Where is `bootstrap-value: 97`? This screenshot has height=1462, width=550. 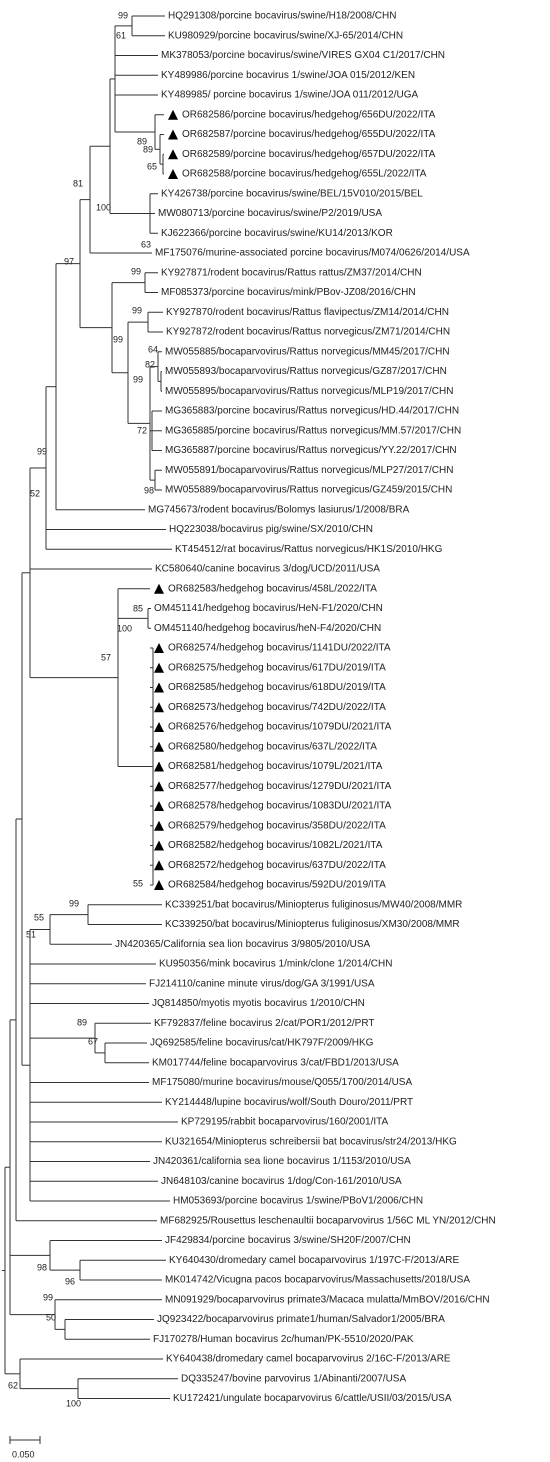 bootstrap-value: 97 is located at coordinates (69, 261).